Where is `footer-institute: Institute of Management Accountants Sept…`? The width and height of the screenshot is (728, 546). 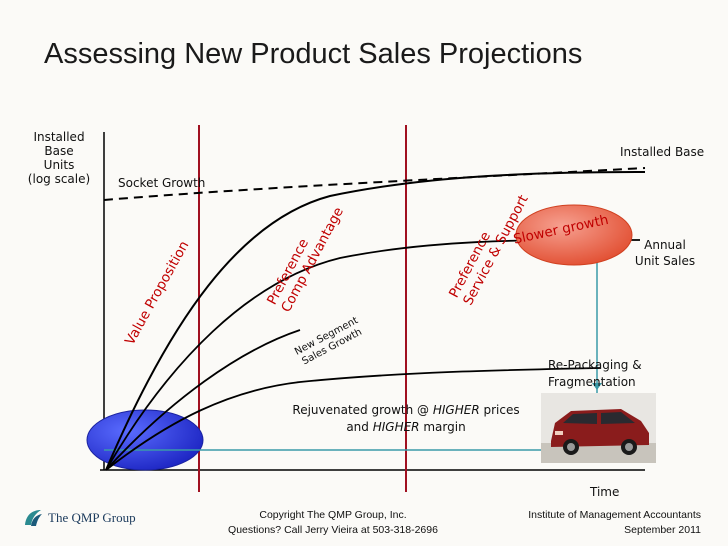
footer-institute: Institute of Management Accountants Sept… is located at coordinates (603, 523).